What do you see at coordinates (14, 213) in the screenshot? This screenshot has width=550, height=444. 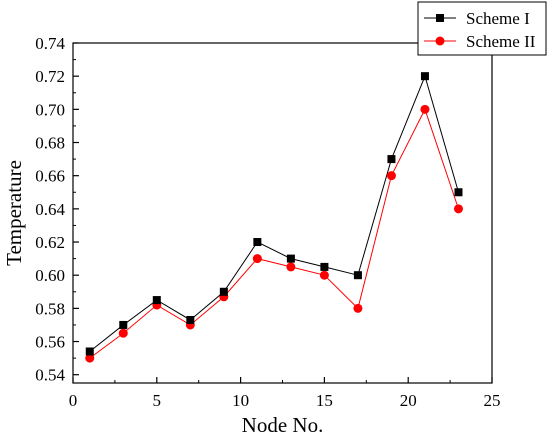 I see `y-axis-title: Temperature` at bounding box center [14, 213].